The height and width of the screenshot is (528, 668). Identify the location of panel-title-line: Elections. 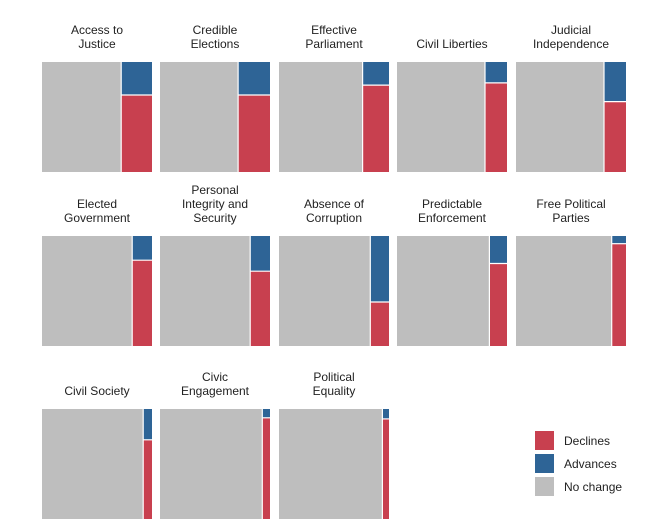
(215, 44).